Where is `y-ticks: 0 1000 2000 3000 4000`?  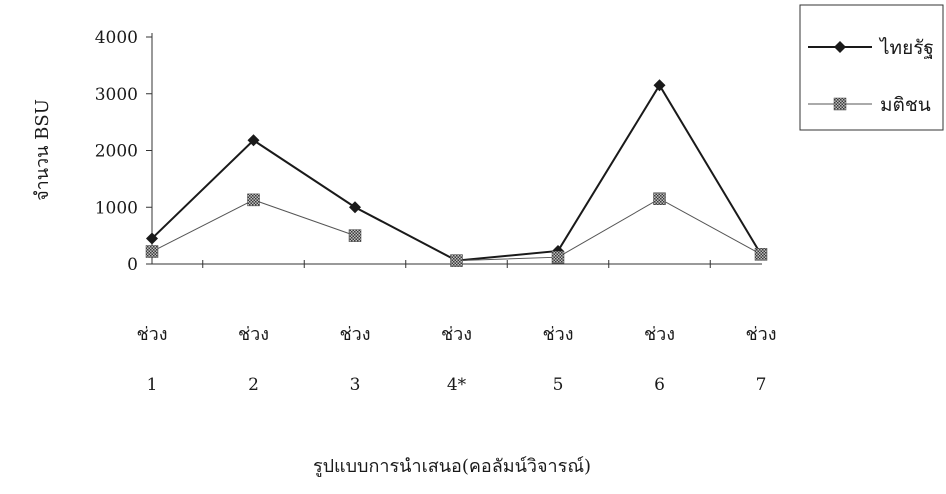 y-ticks: 0 1000 2000 3000 4000 is located at coordinates (123, 151).